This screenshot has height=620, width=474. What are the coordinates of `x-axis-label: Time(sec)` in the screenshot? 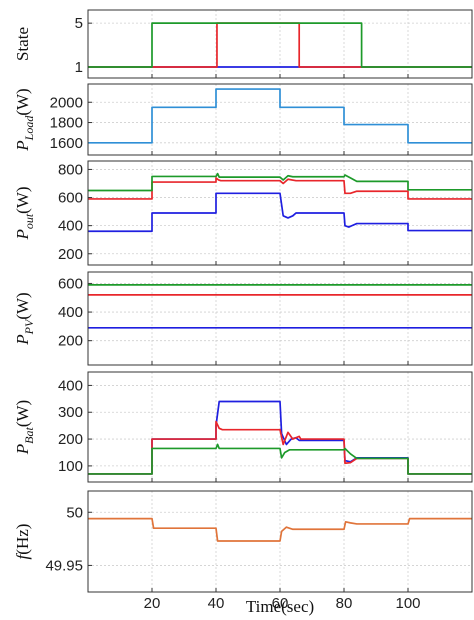 It's located at (280, 606).